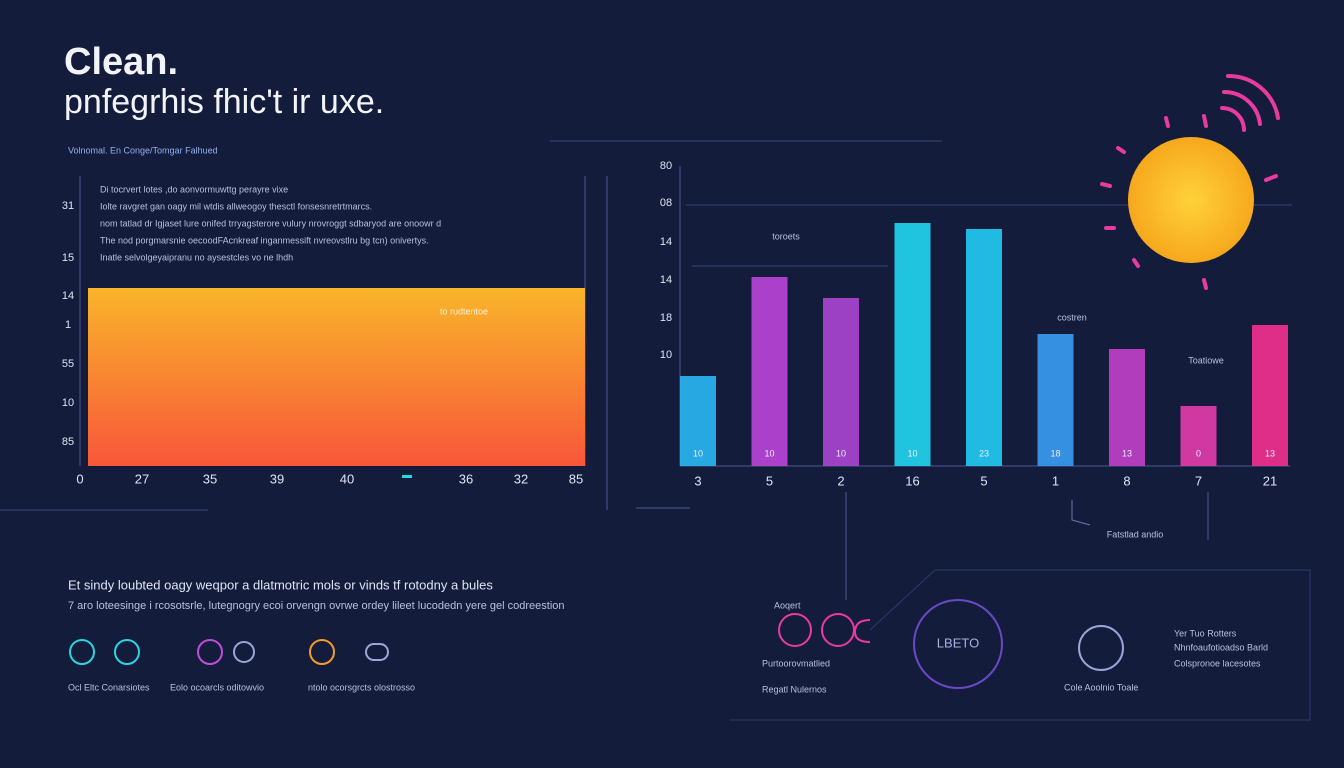  Describe the element at coordinates (224, 102) in the screenshot. I see `subtitle: pnfegrhis fhic't ir uxe.` at that location.